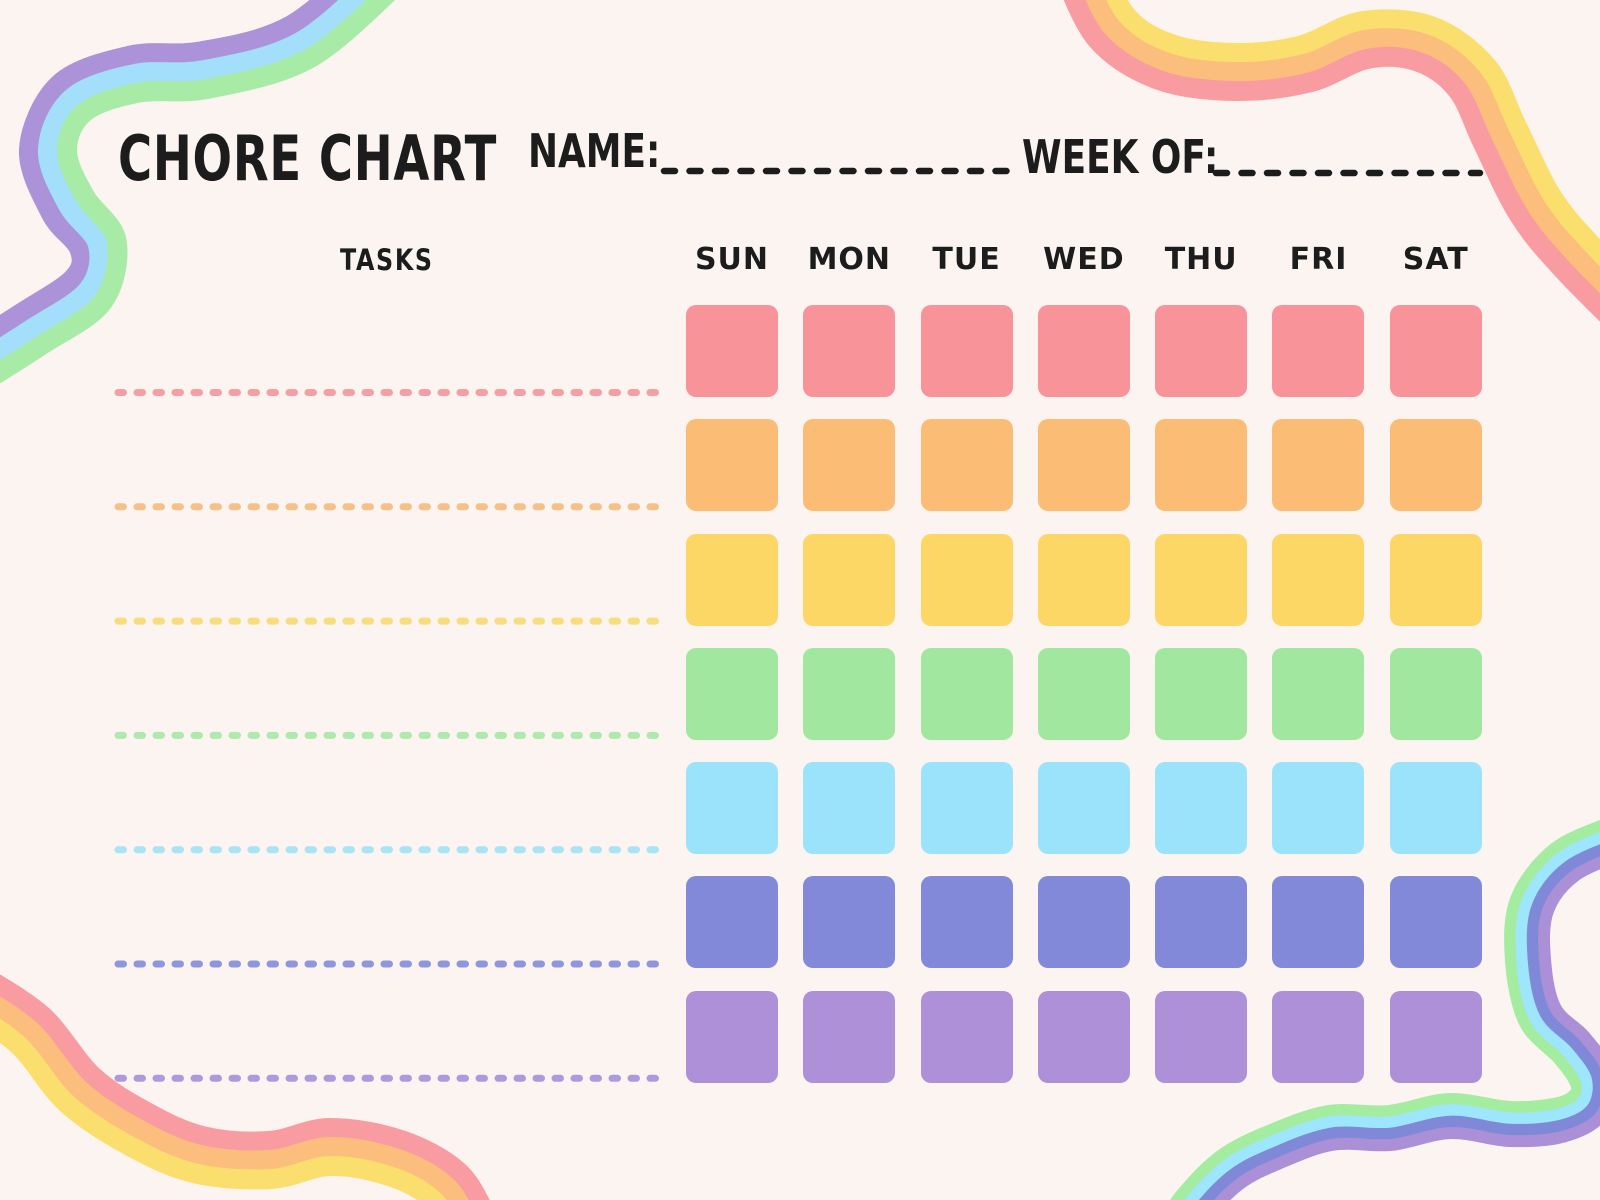 This screenshot has width=1600, height=1200. Describe the element at coordinates (732, 922) in the screenshot. I see `cell-row-6-indigo-sun` at that location.